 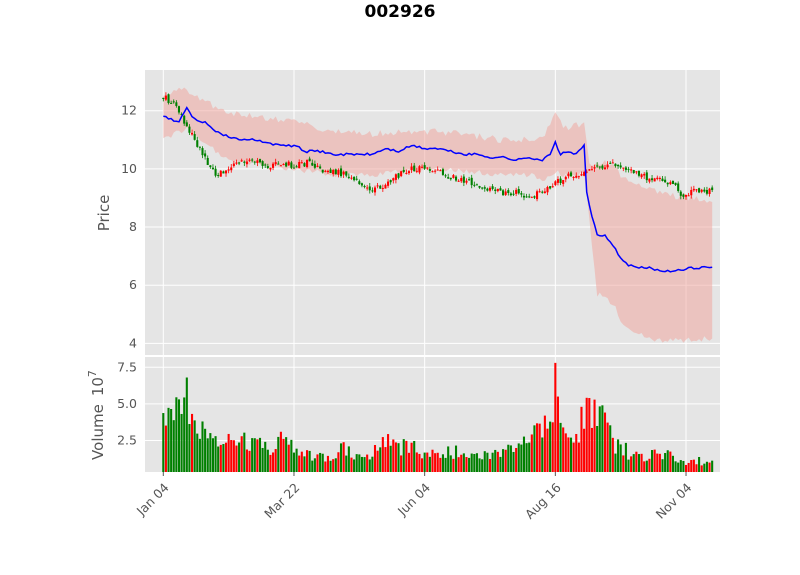 I want to click on x-tick-0: Jan 04, so click(x=152, y=499).